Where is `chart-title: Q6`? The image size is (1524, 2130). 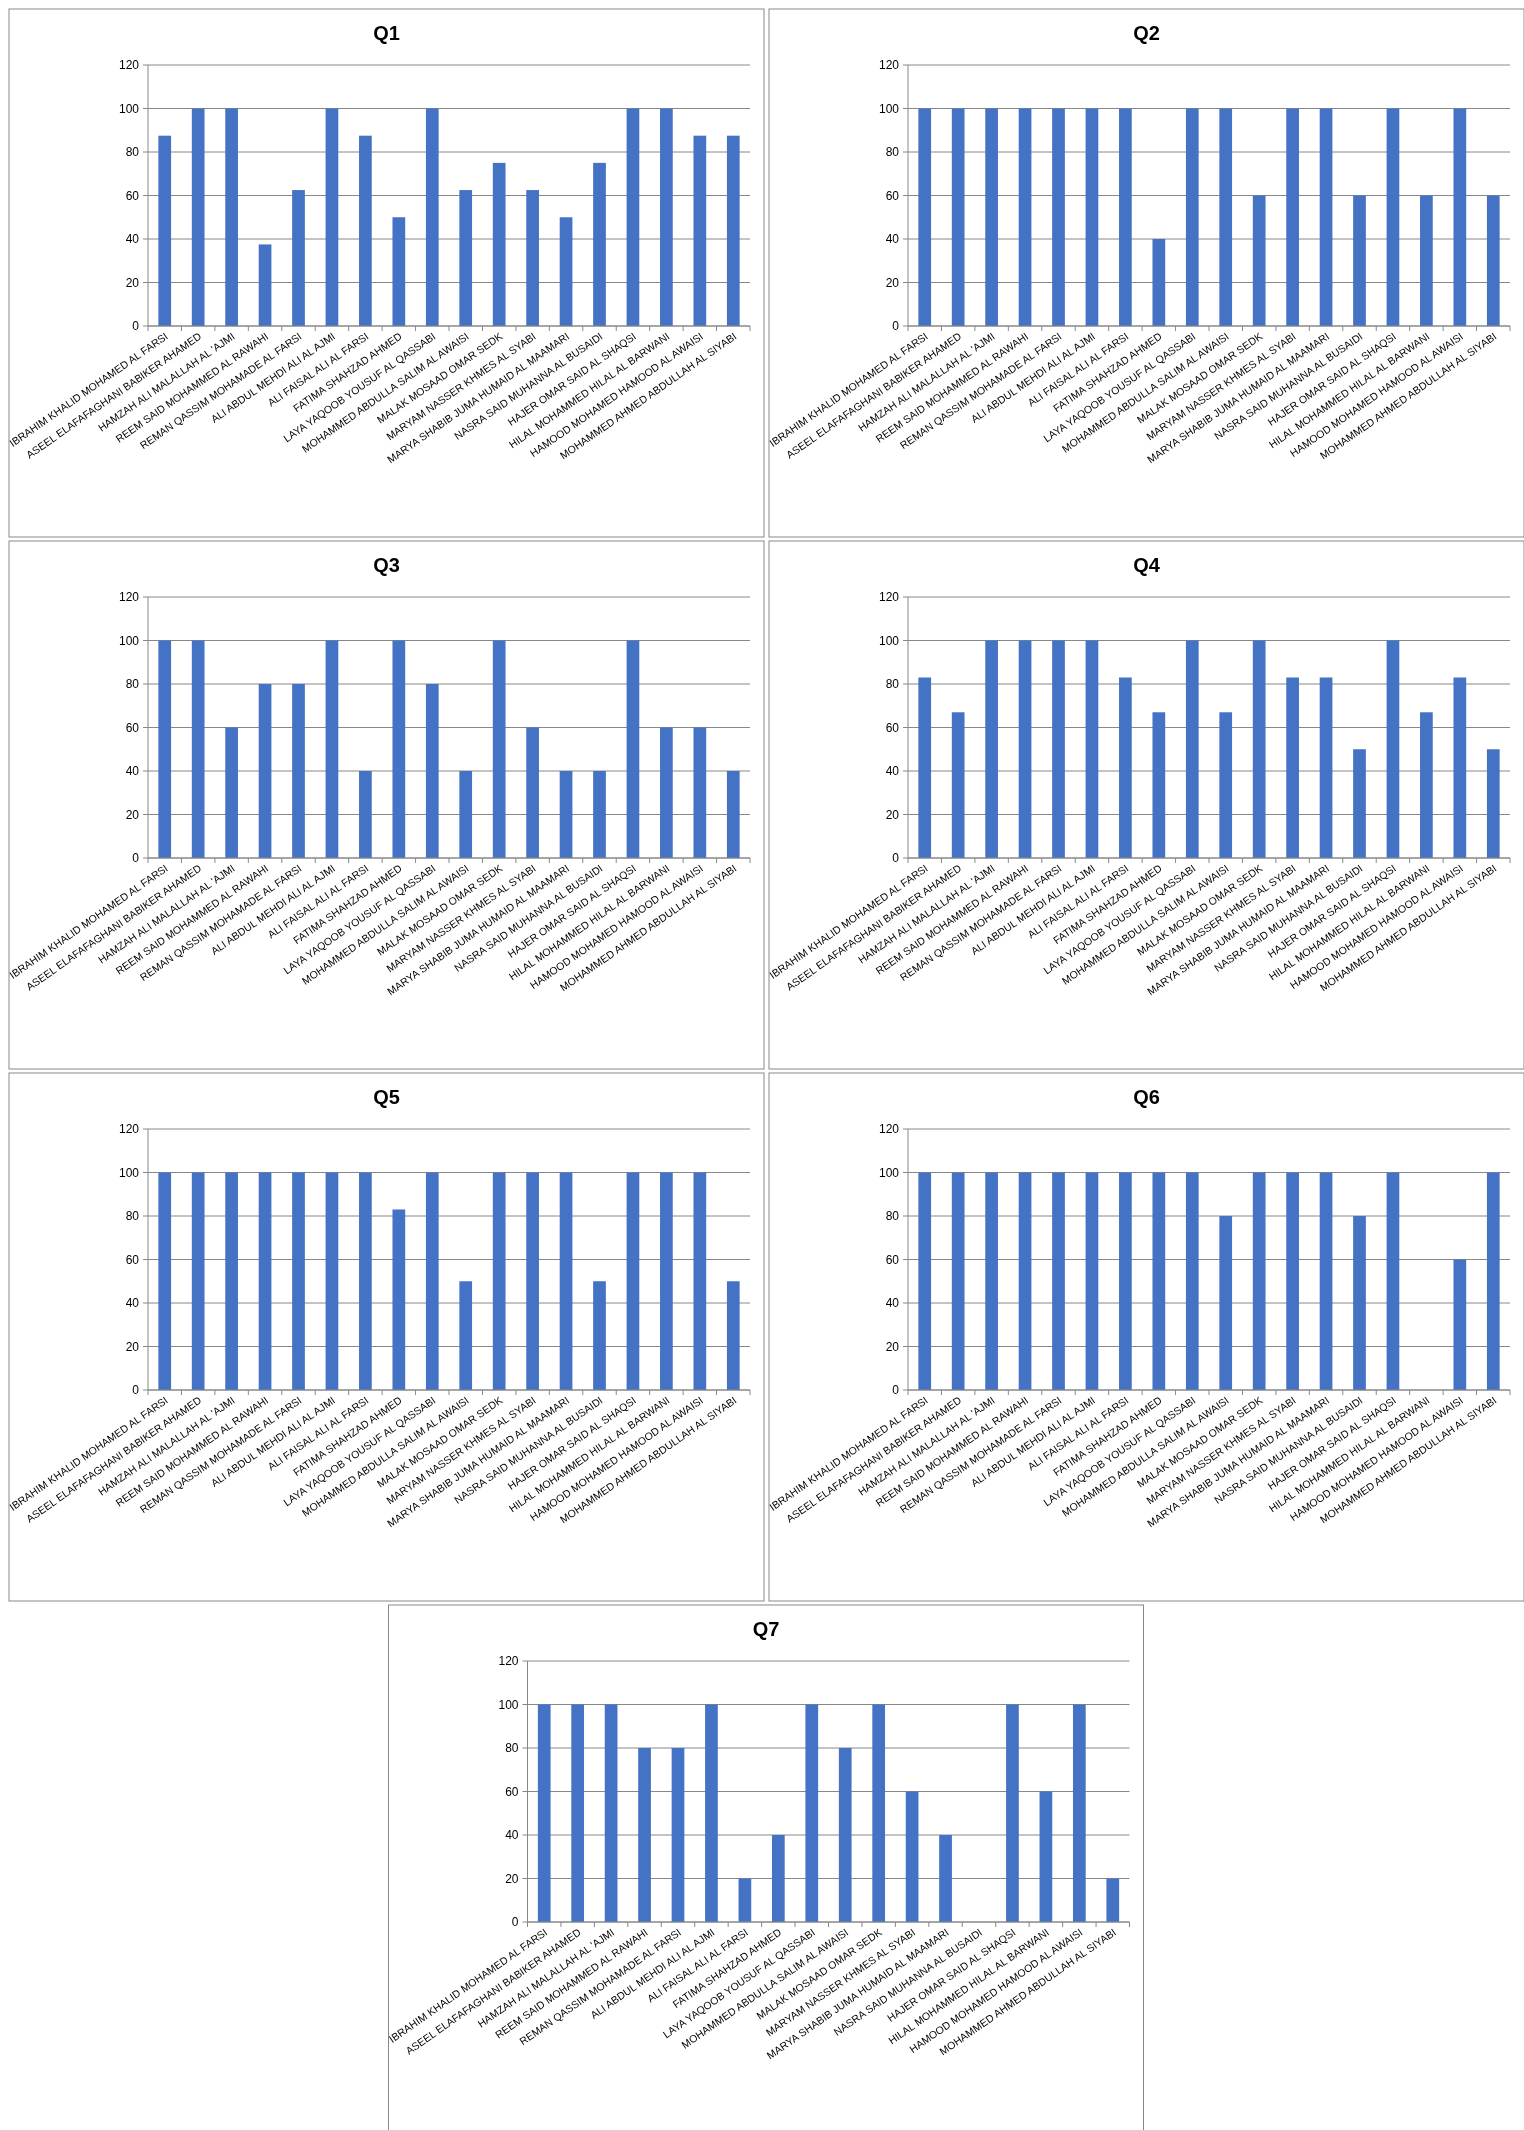 chart-title: Q6 is located at coordinates (1146, 1097).